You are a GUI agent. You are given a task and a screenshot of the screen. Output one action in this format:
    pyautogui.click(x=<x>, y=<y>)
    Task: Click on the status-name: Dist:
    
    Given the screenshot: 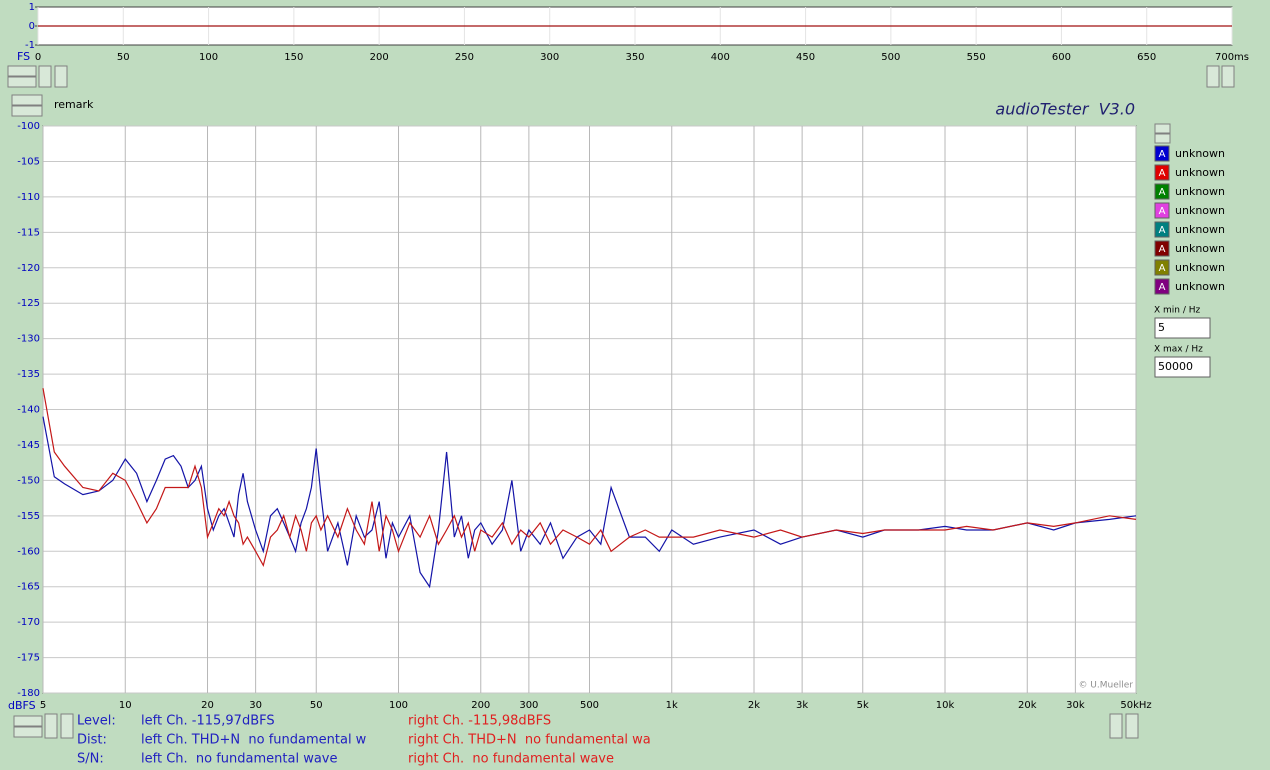 What is the action you would take?
    pyautogui.click(x=92, y=740)
    